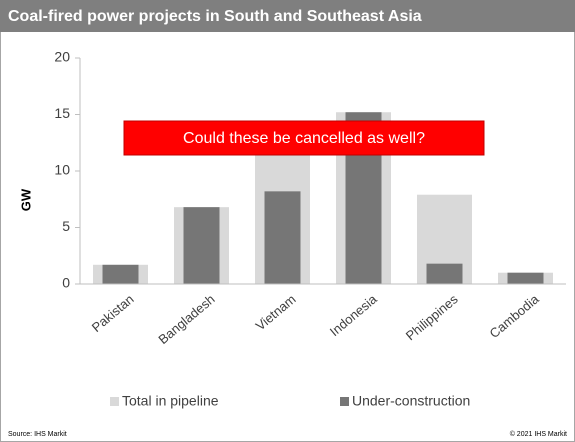  I want to click on source: Source: IHS Markit, so click(37, 434).